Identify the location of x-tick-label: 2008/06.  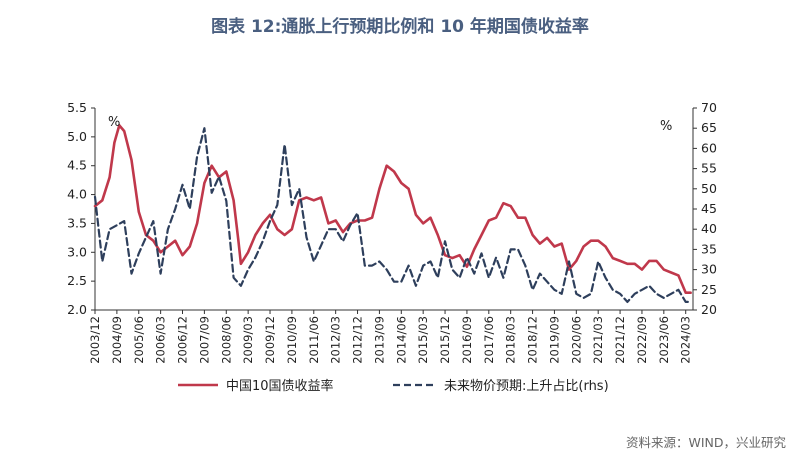
(226, 340).